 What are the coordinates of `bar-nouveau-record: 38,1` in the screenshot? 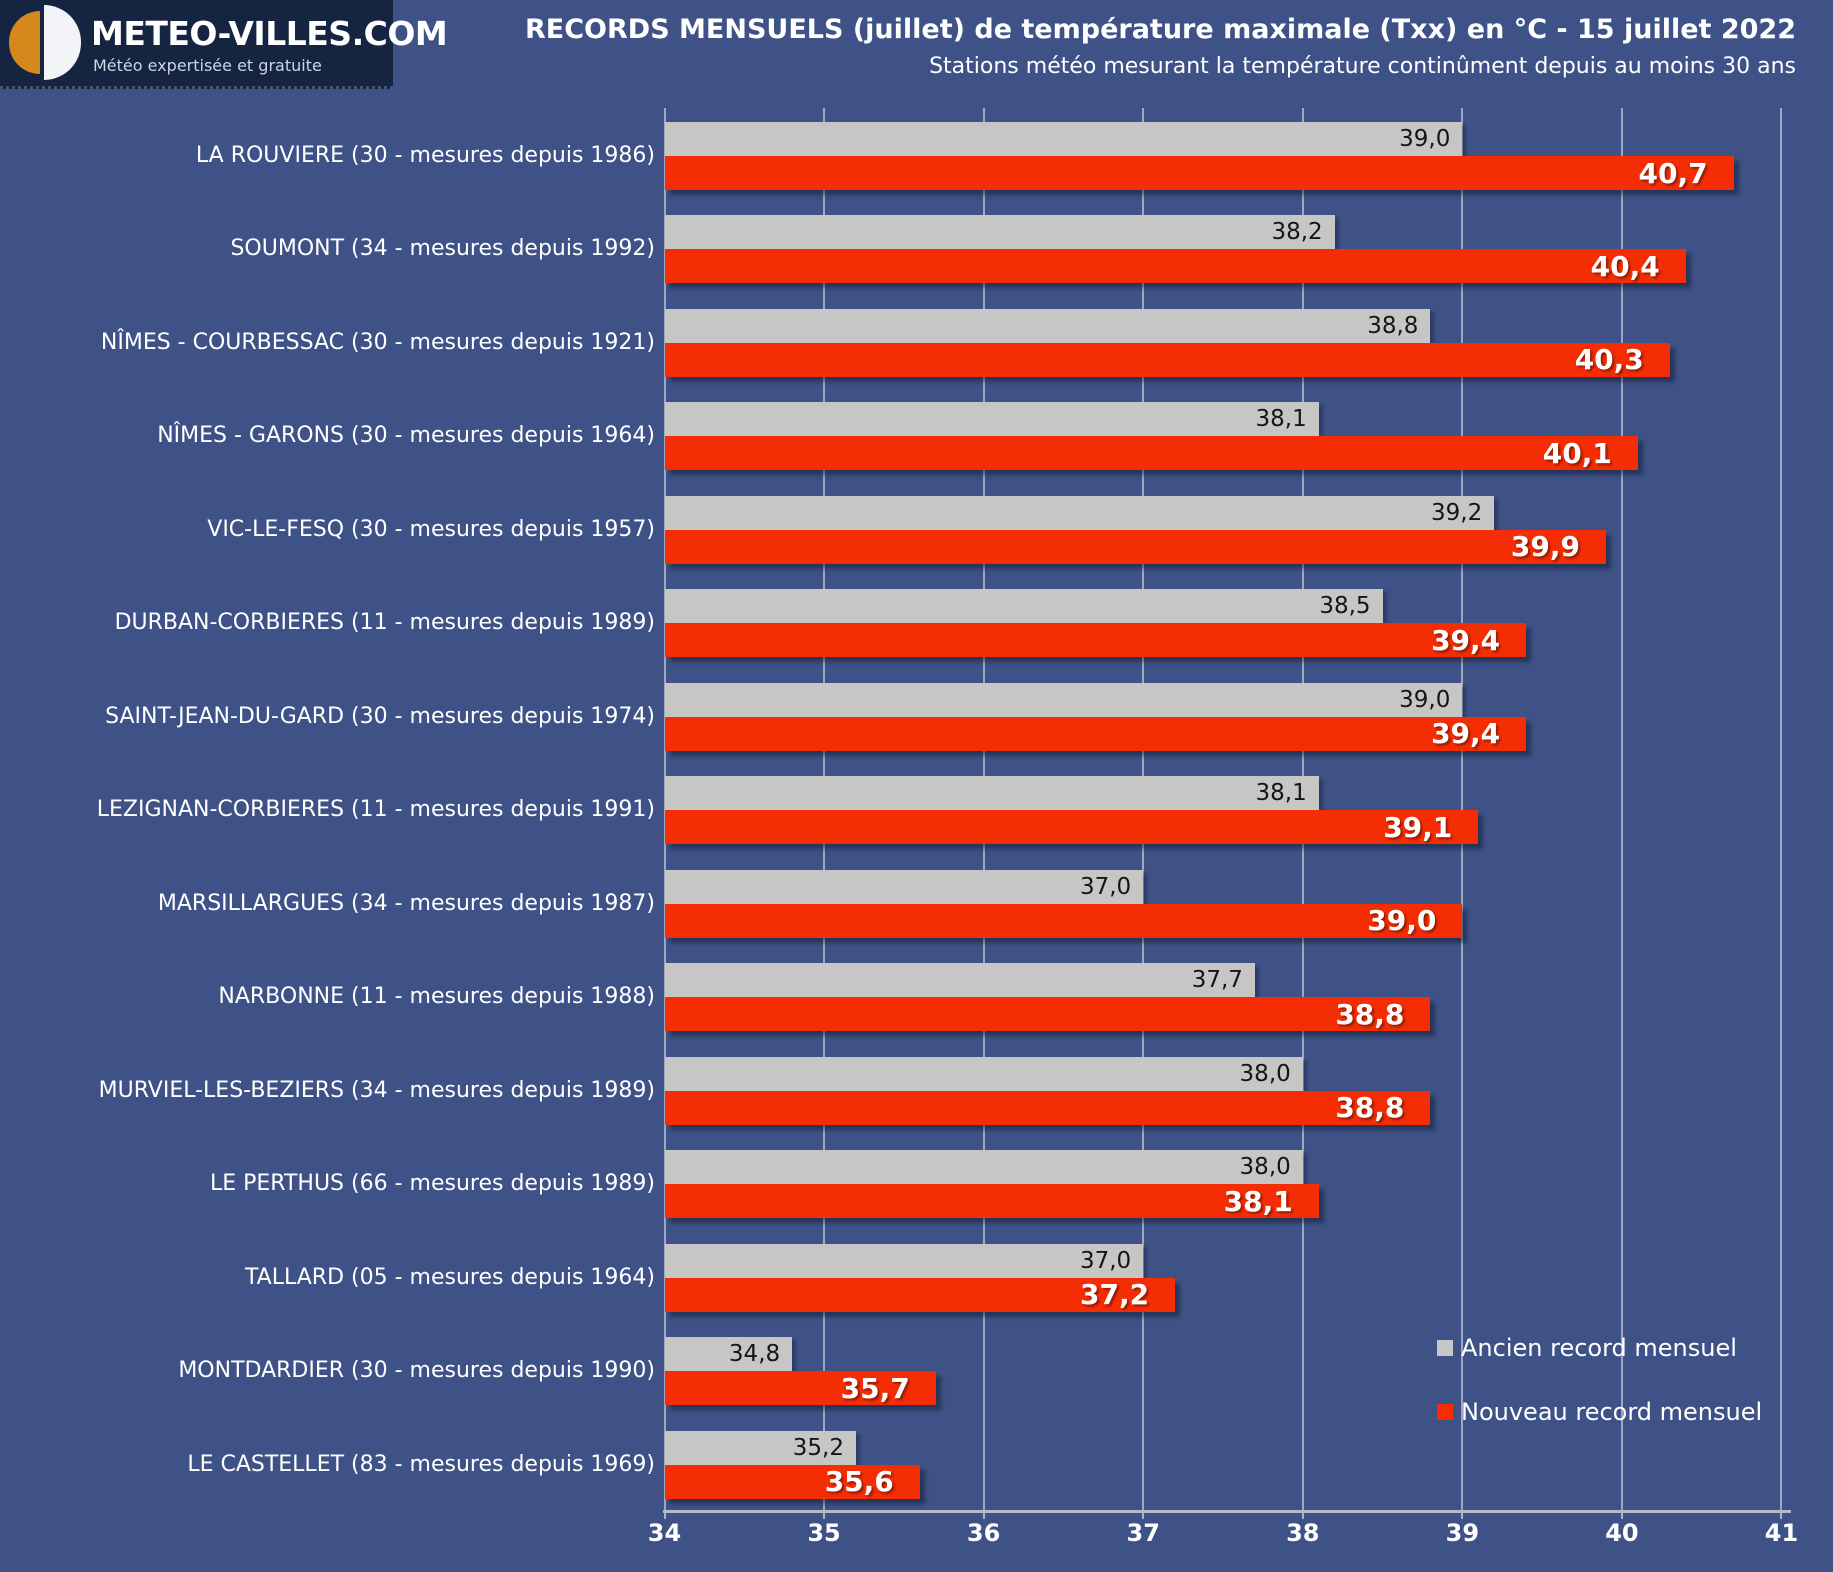 It's located at (991, 1201).